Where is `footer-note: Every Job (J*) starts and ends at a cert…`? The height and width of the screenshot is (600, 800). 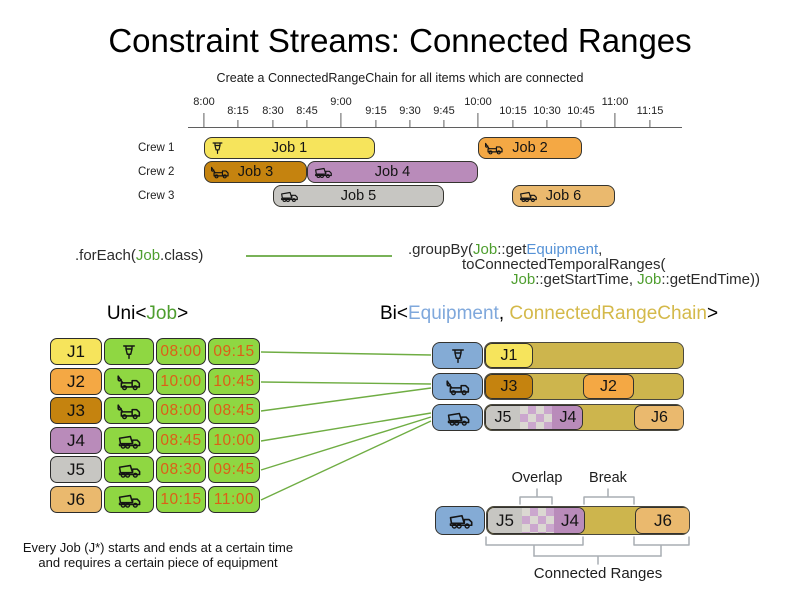 footer-note: Every Job (J*) starts and ends at a cert… is located at coordinates (158, 555).